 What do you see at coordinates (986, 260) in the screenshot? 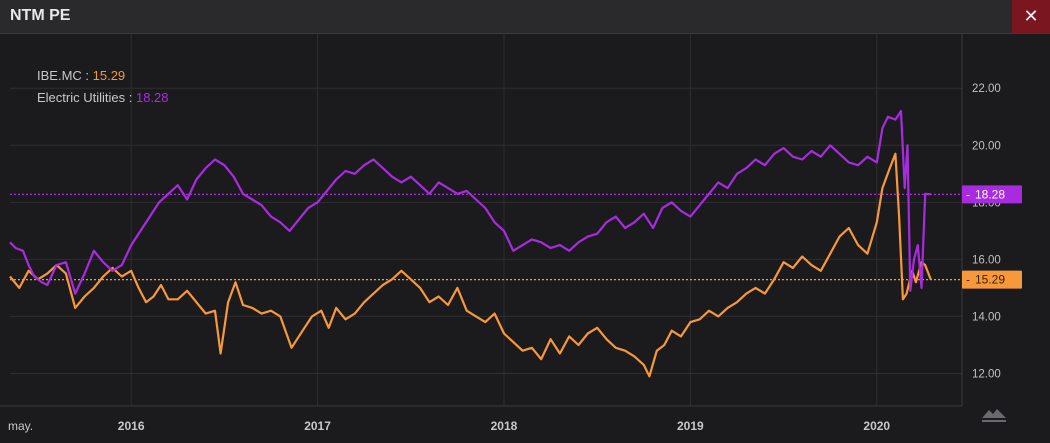
I see `y-tick-label: 16.00` at bounding box center [986, 260].